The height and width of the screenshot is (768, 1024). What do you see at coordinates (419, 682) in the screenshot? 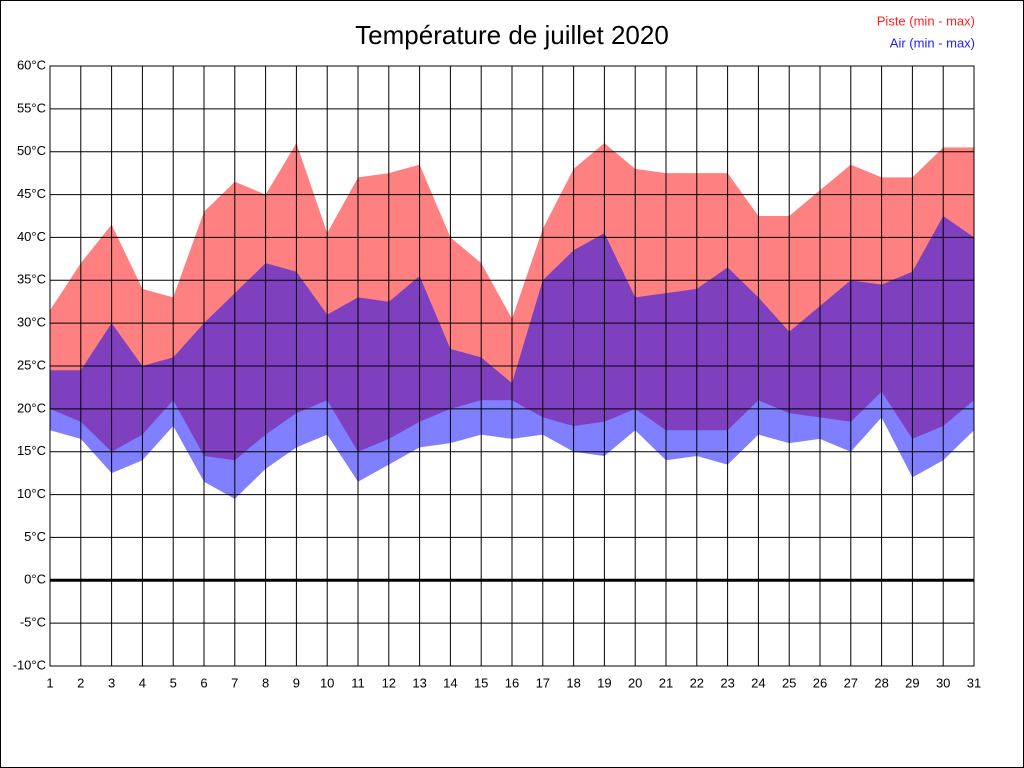
I see `x-tick-label: 13` at bounding box center [419, 682].